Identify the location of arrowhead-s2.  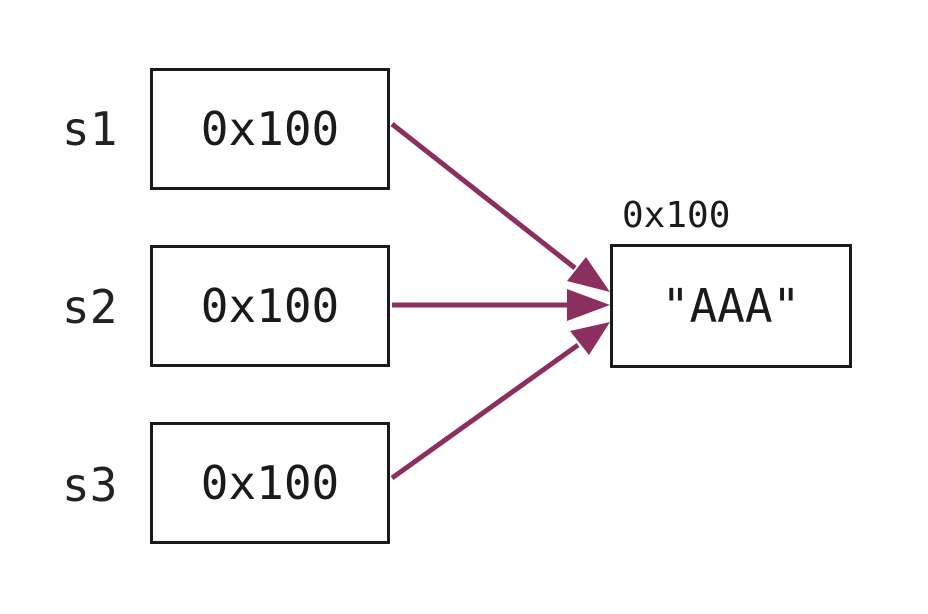
(588, 305).